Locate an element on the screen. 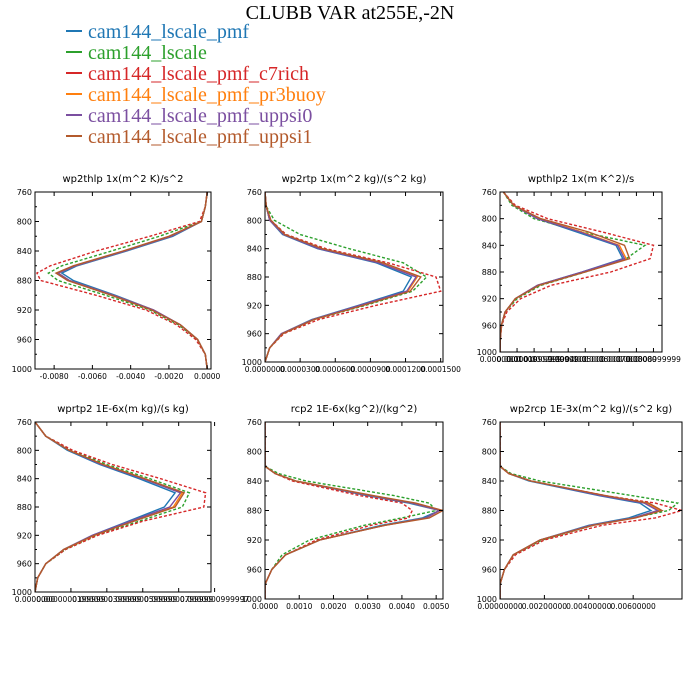 This screenshot has width=700, height=700. x-tick-label: 0.0001000 is located at coordinates (517, 359).